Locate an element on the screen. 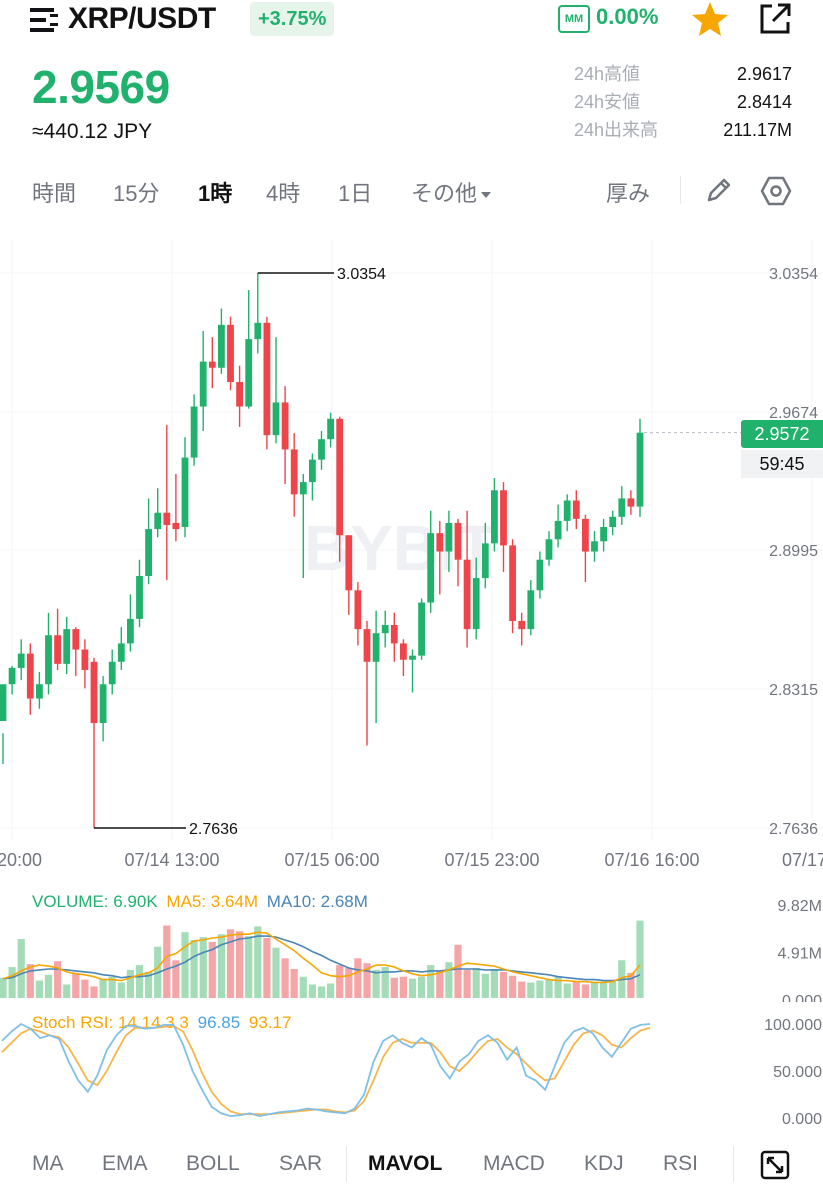 The image size is (823, 1200). indicator-rsi: RSI is located at coordinates (681, 1163).